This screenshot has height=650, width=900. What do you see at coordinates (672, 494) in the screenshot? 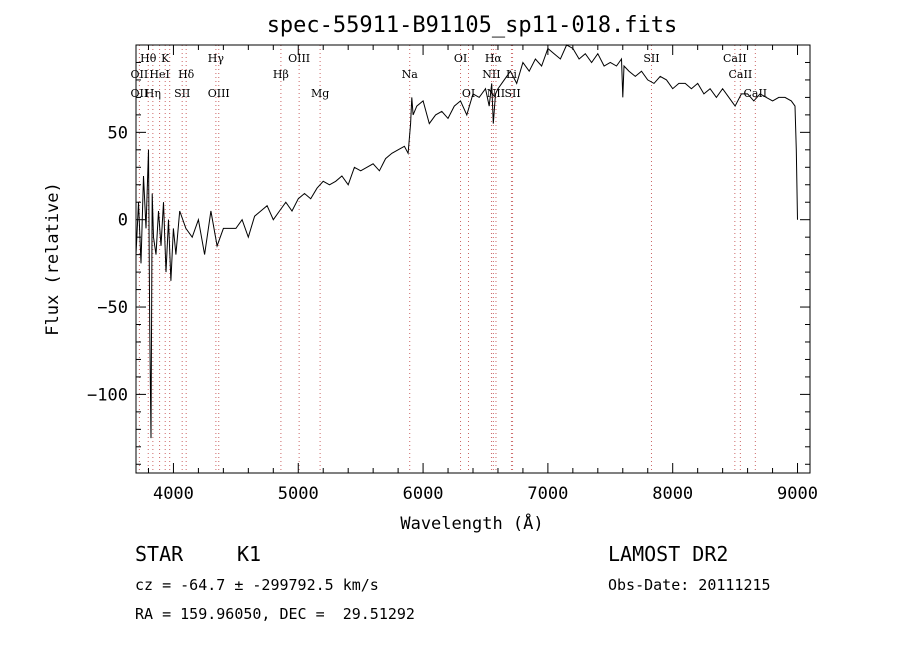
I see `x-tick-label: 8000` at bounding box center [672, 494].